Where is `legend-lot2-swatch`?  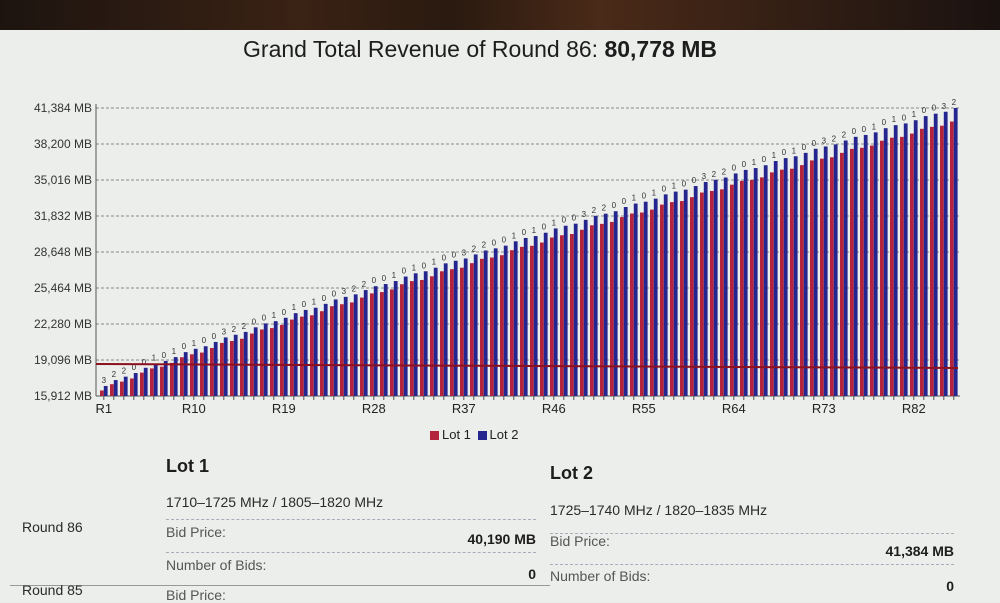
legend-lot2-swatch is located at coordinates (482, 435).